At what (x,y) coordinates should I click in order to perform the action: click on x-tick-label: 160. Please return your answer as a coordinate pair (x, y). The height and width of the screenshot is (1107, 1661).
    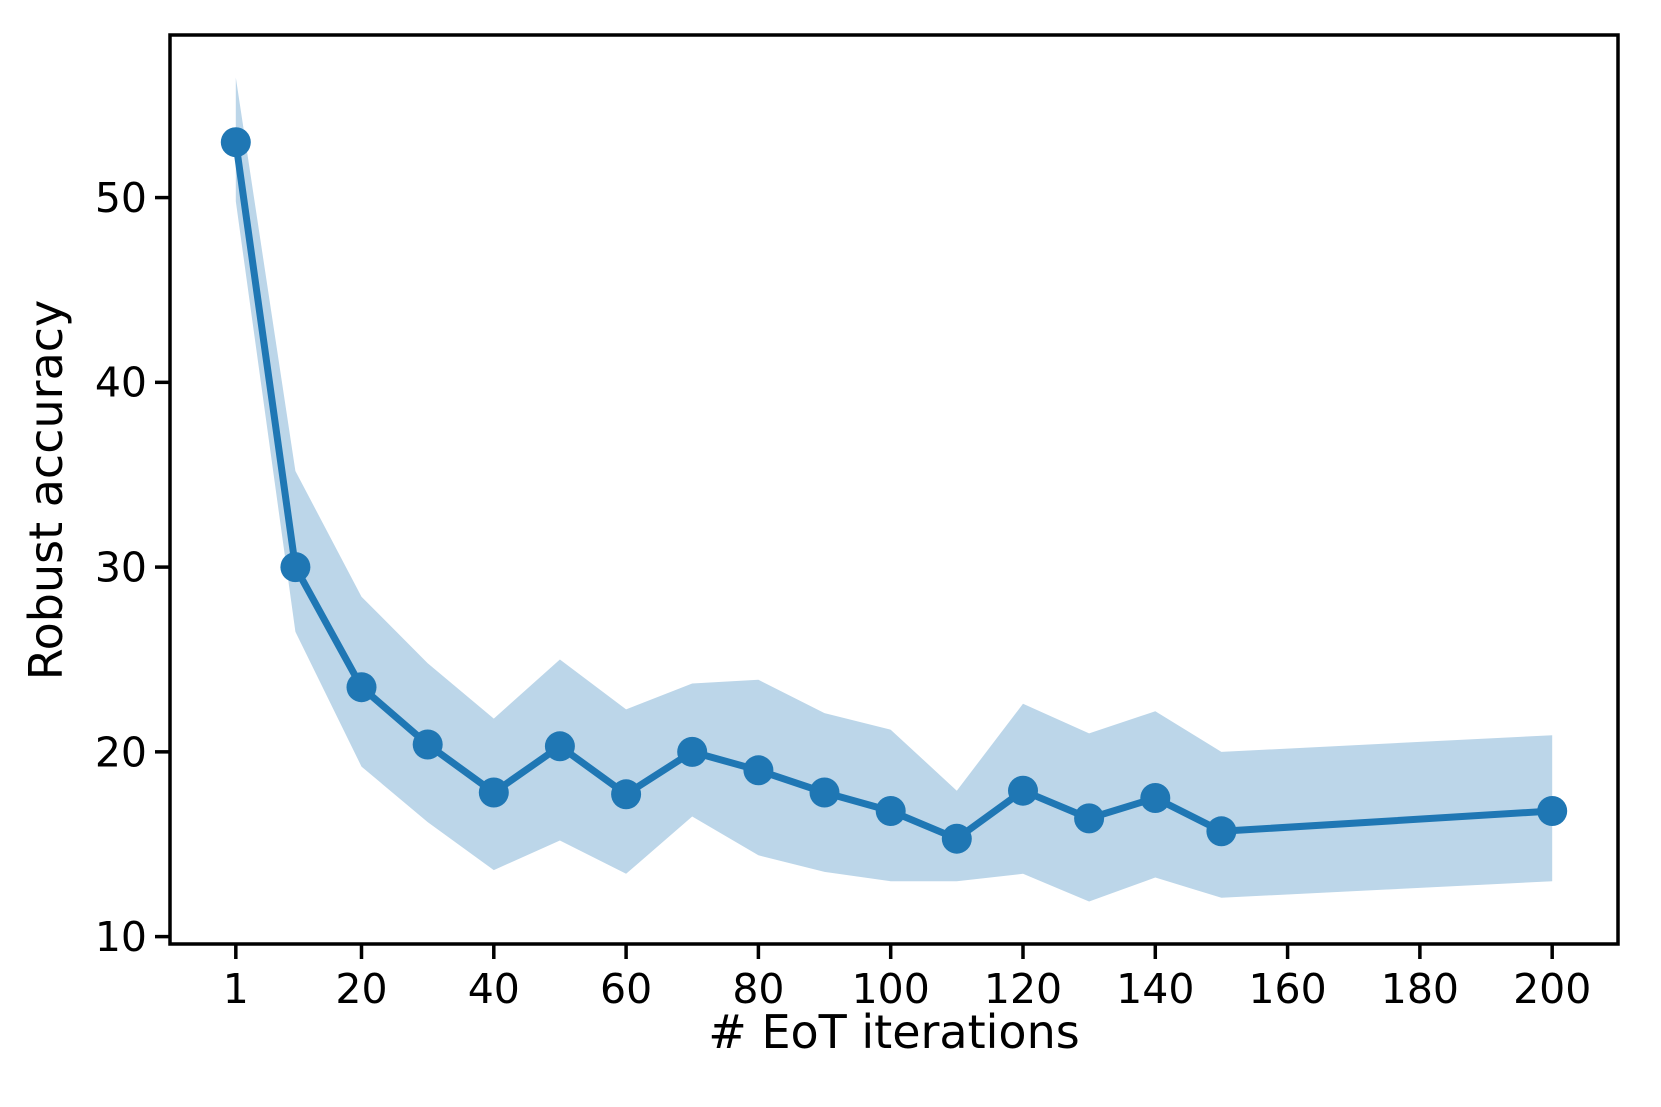
    Looking at the image, I should click on (1287, 989).